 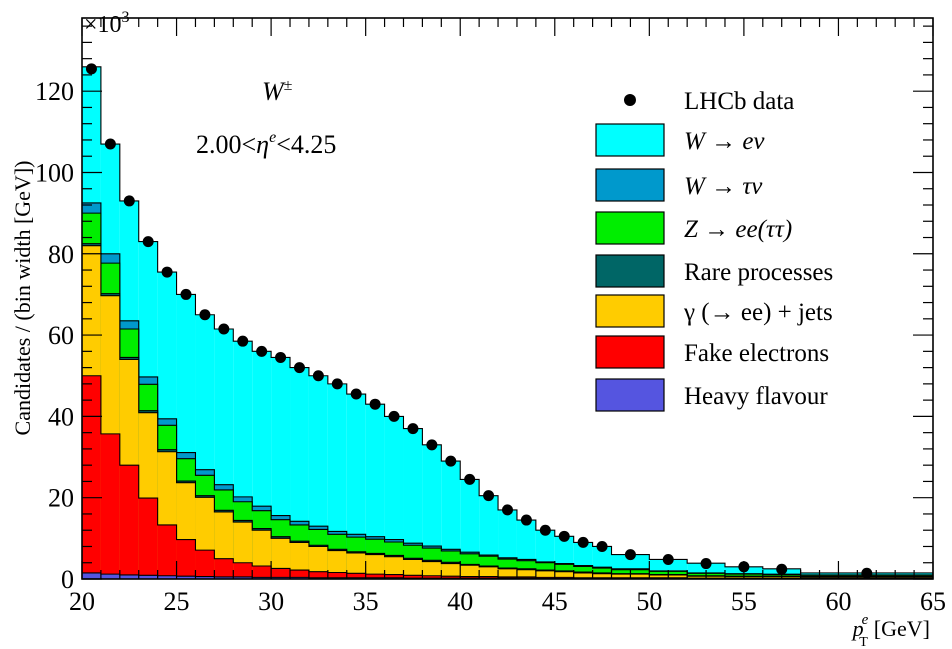 What do you see at coordinates (838, 601) in the screenshot?
I see `x-tick-label: 60` at bounding box center [838, 601].